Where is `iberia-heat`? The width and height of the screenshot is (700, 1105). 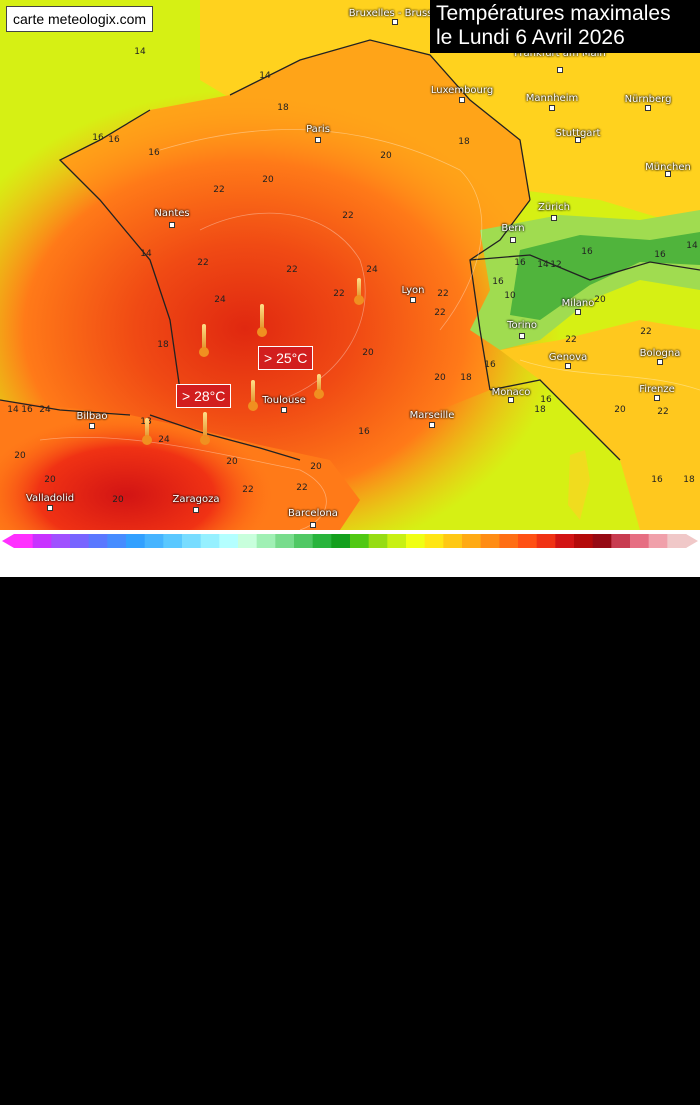
iberia-heat is located at coordinates (210, 415).